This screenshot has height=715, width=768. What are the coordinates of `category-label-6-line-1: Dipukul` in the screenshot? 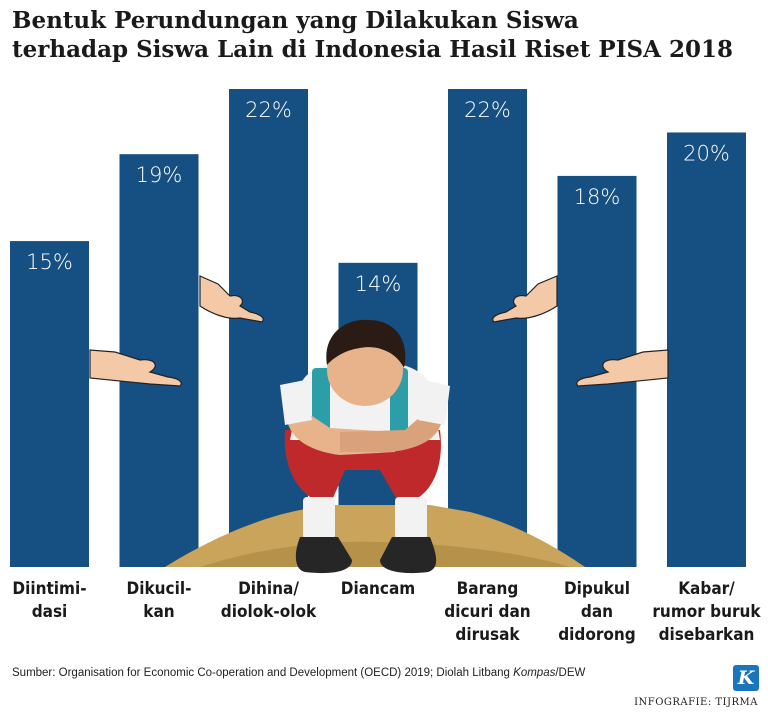 It's located at (597, 589).